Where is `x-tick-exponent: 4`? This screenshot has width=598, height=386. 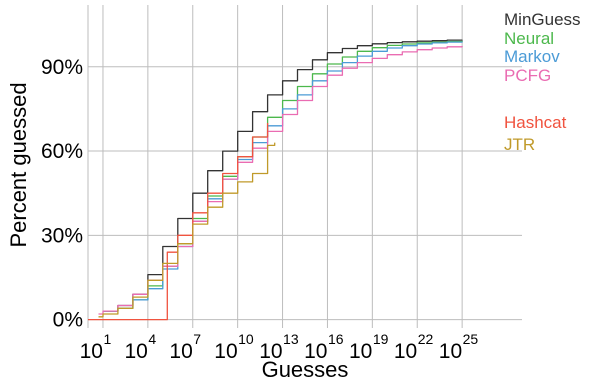 x-tick-exponent: 4 is located at coordinates (152, 339).